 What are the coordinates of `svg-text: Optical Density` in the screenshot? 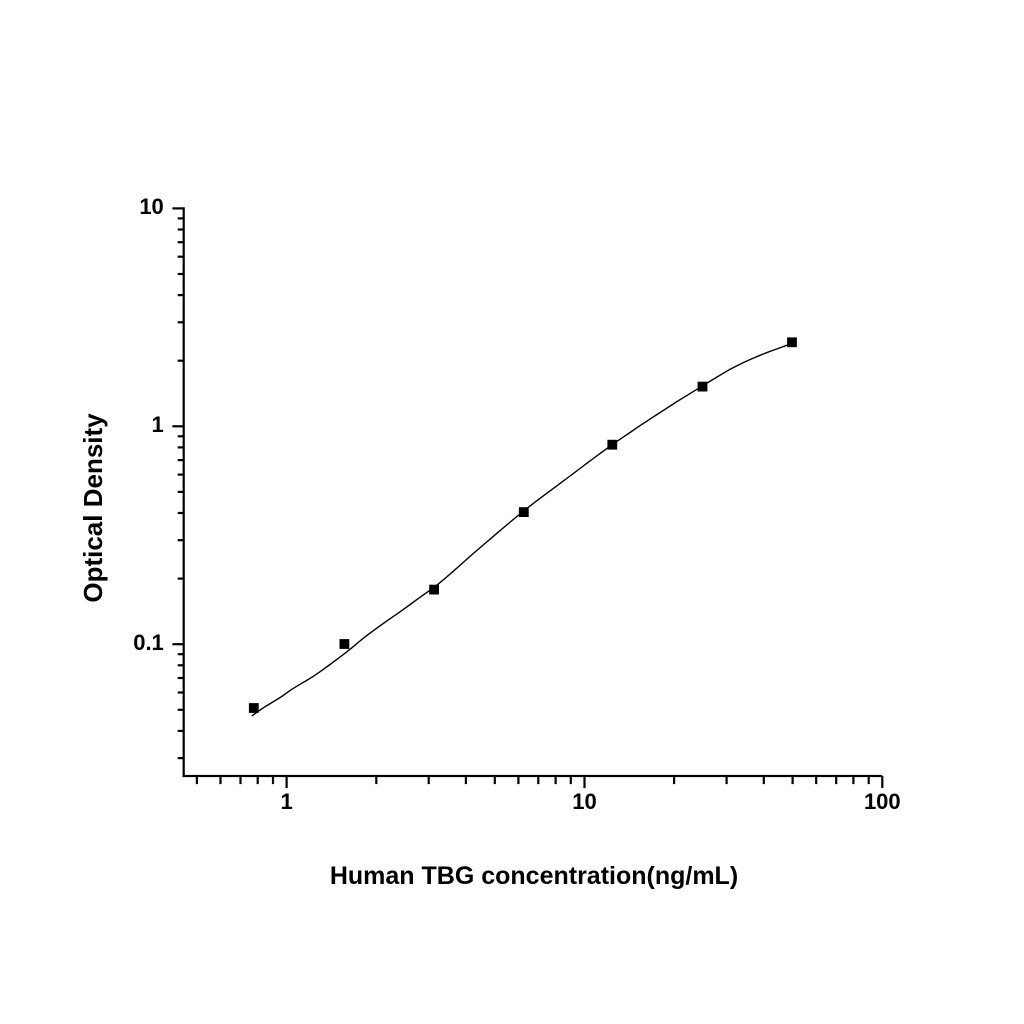 It's located at (93, 508).